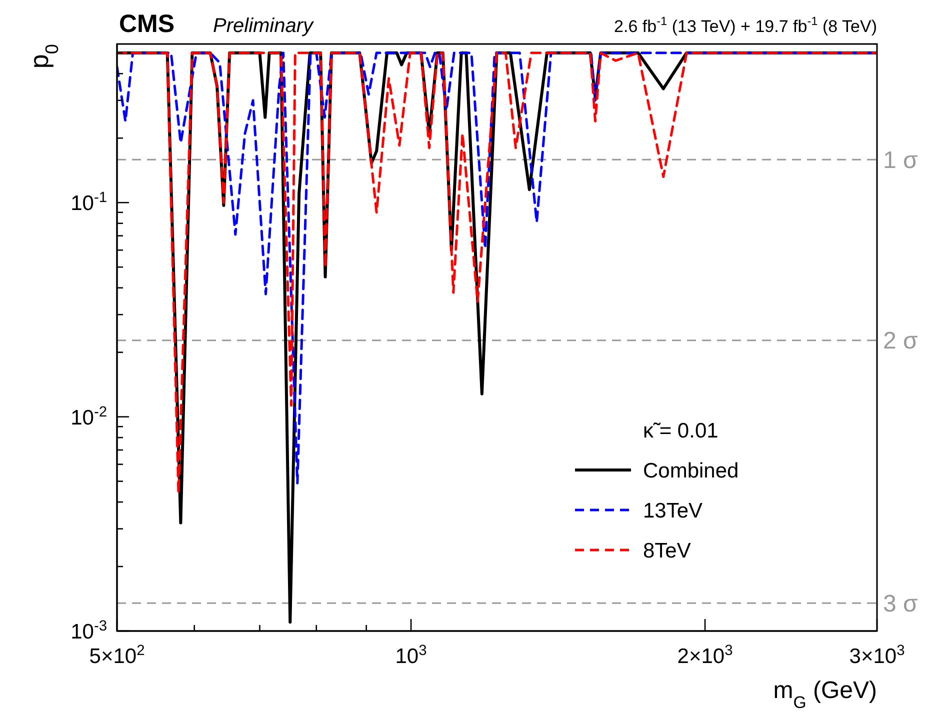 This screenshot has height=714, width=934. Describe the element at coordinates (825, 694) in the screenshot. I see `x-axis-title: m$_{G}$ (GeV)` at that location.